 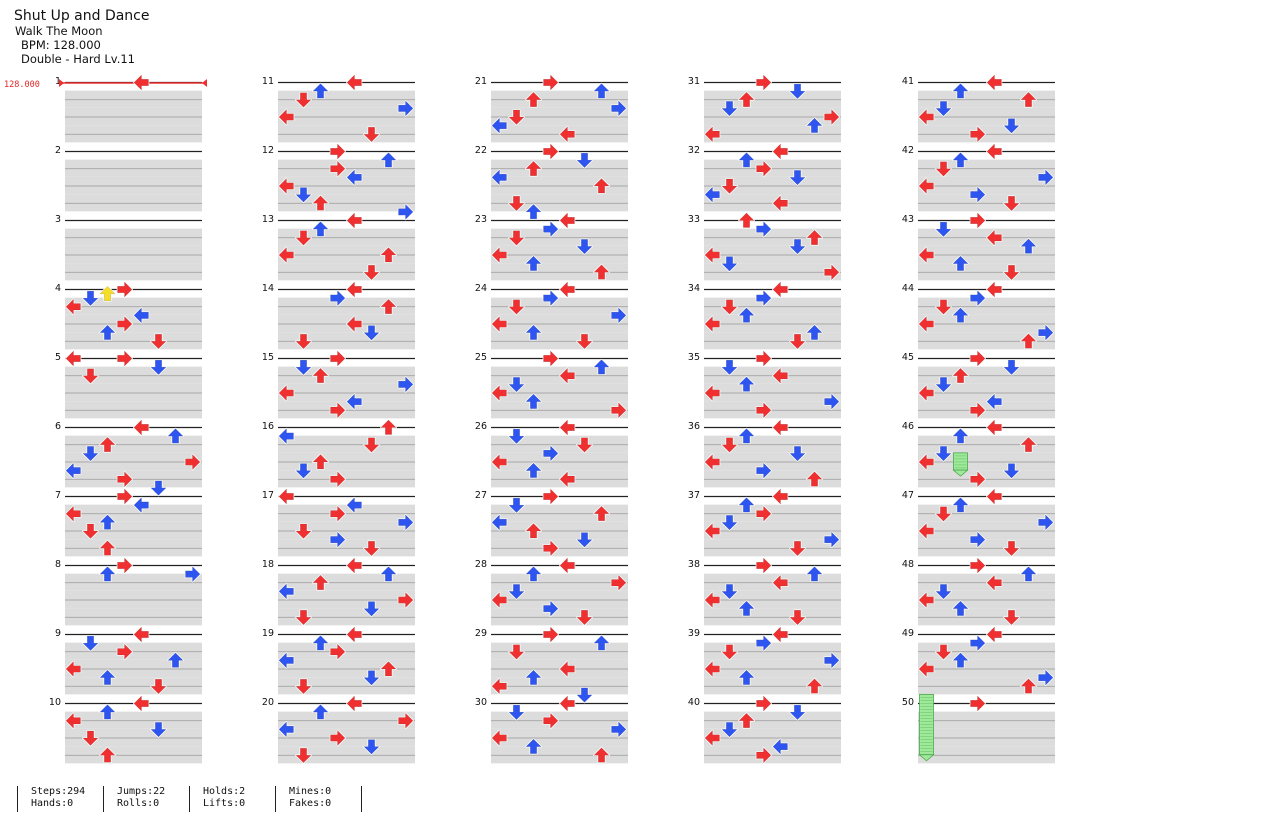 What do you see at coordinates (926, 758) in the screenshot?
I see `hold-end` at bounding box center [926, 758].